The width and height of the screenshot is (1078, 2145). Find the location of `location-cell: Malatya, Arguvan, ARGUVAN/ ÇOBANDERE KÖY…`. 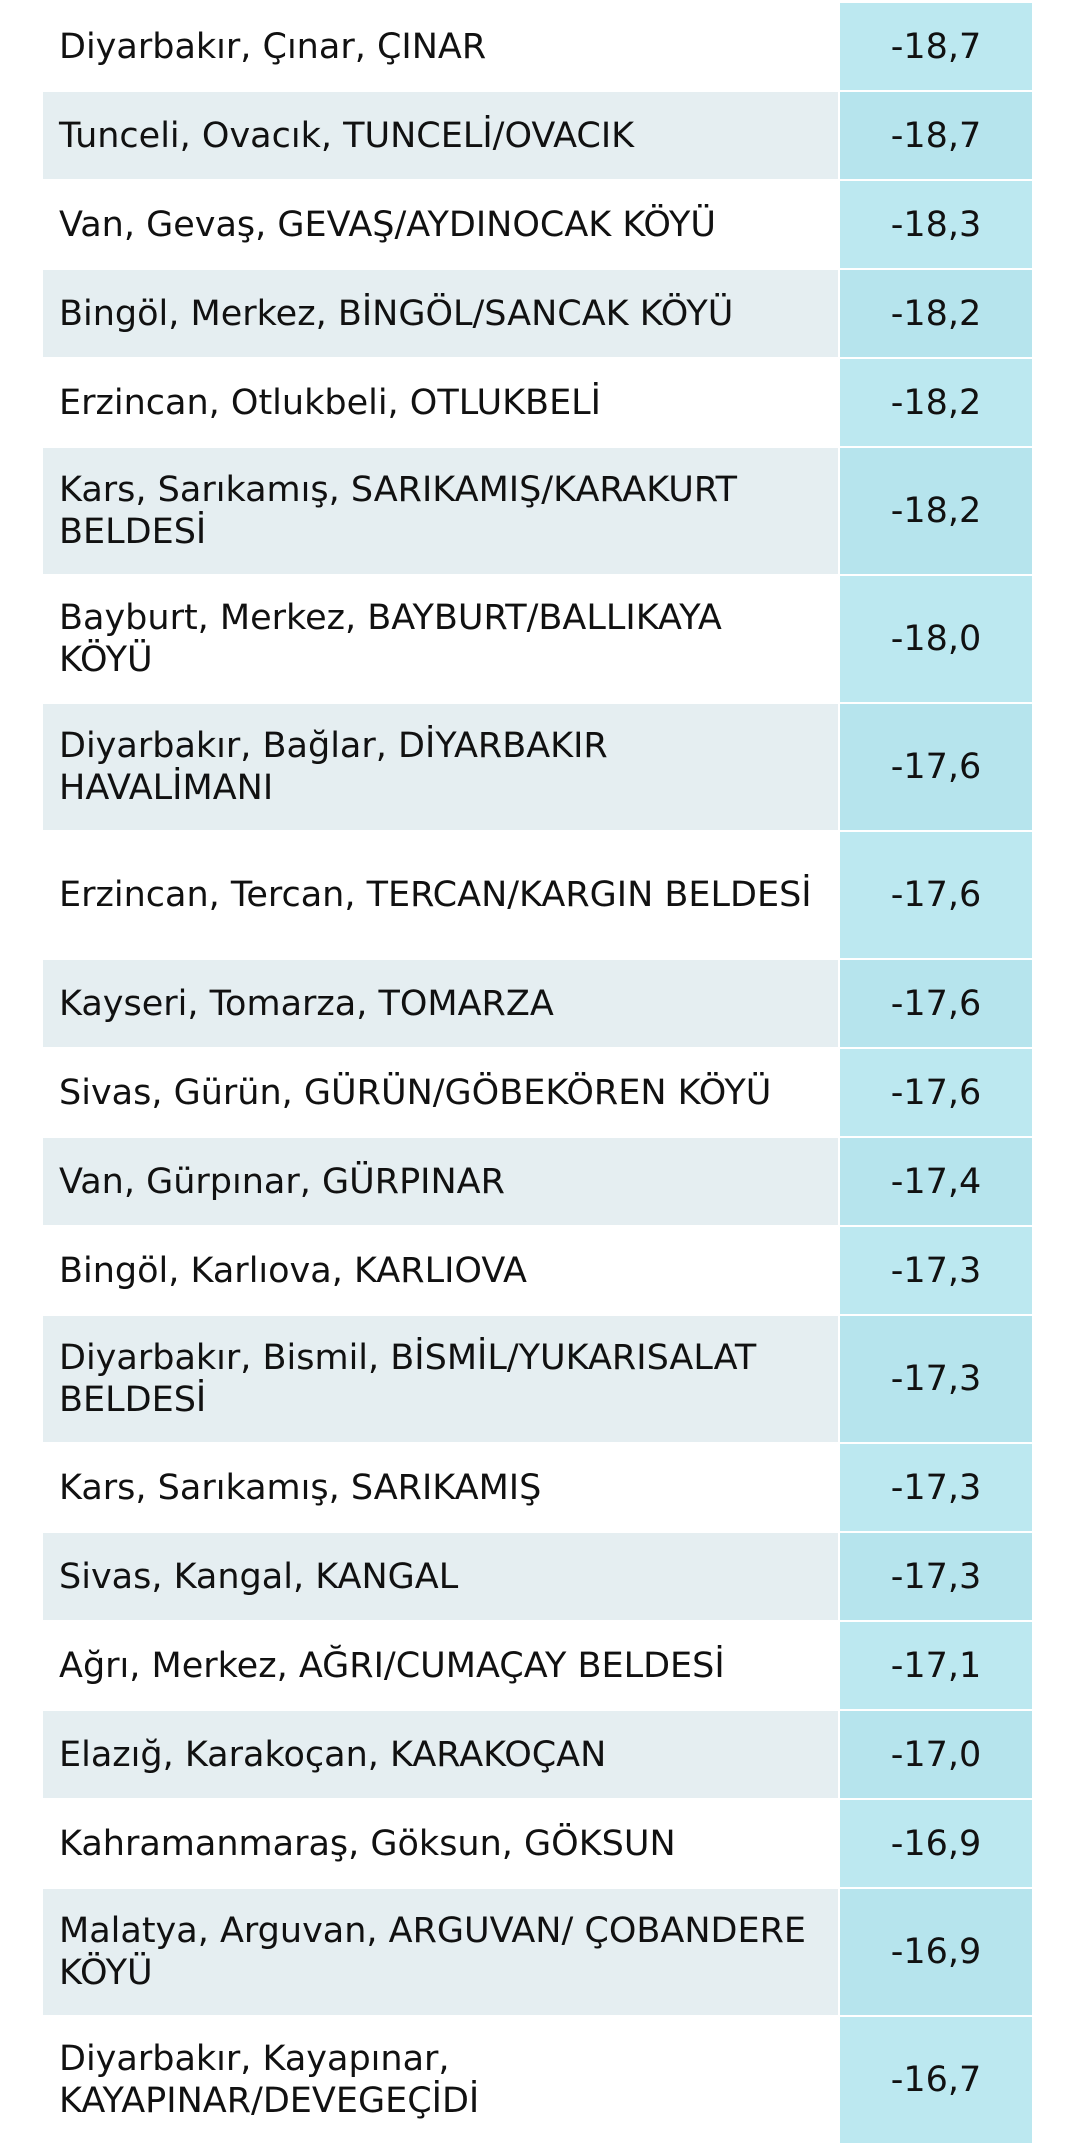

location-cell: Malatya, Arguvan, ARGUVAN/ ÇOBANDERE KÖY… is located at coordinates (440, 1952).